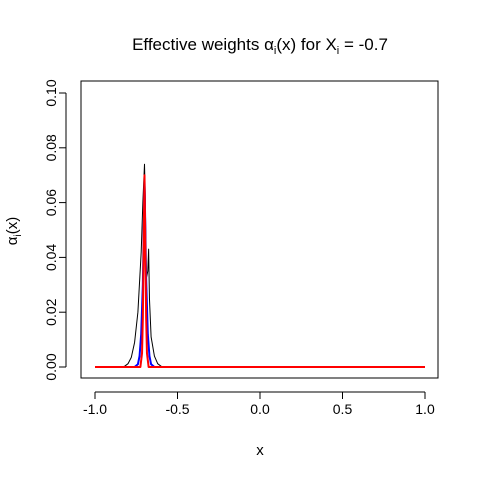  I want to click on y-tick-label: 0.08, so click(51, 147).